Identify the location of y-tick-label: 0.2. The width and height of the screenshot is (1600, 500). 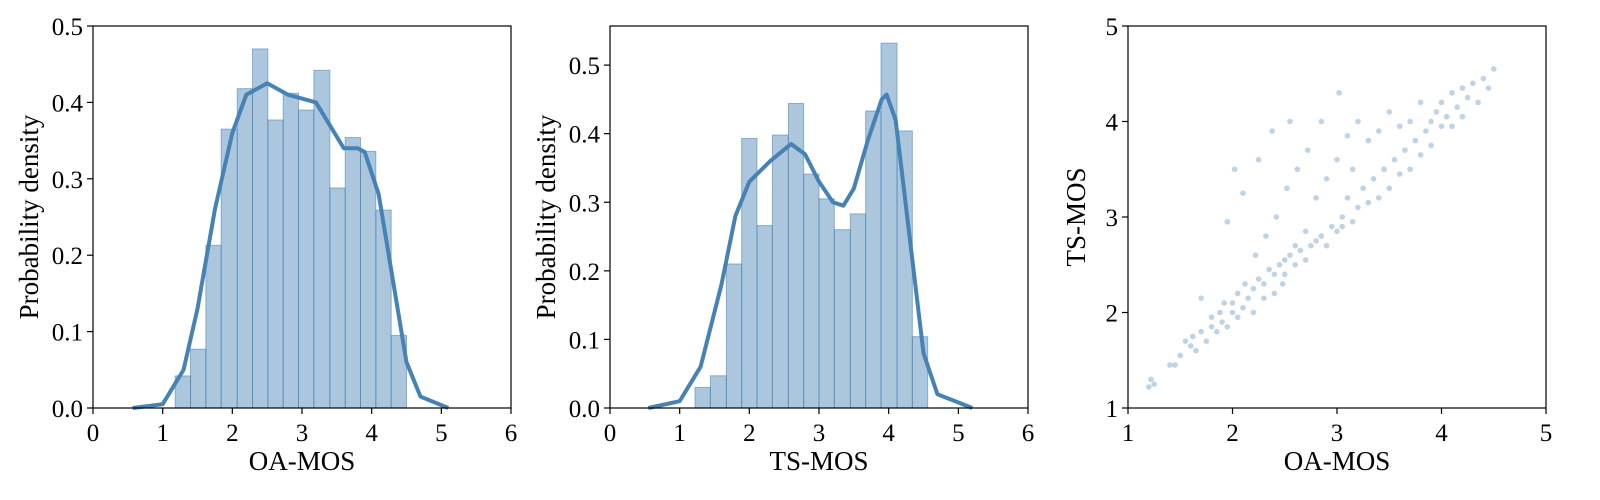
(67, 256).